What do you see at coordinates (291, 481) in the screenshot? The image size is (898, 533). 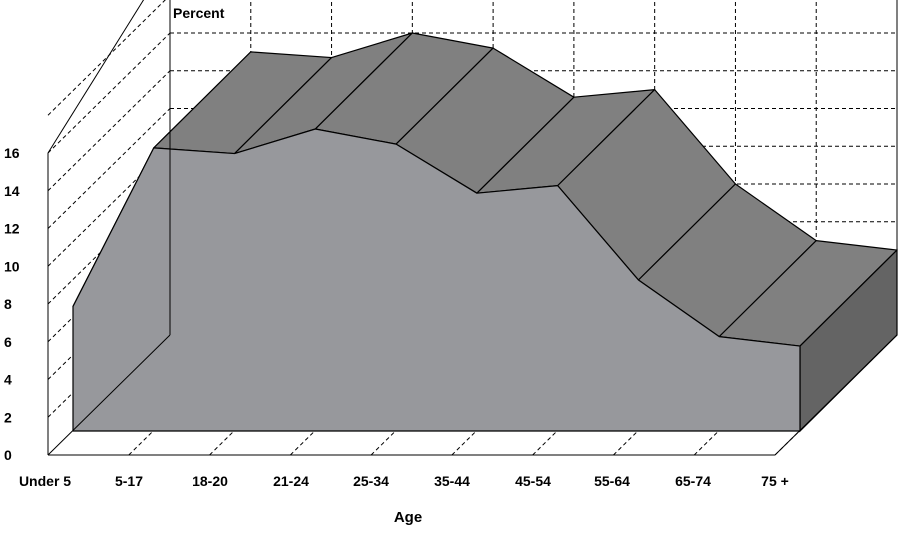 I see `x-tick-label: 21-24` at bounding box center [291, 481].